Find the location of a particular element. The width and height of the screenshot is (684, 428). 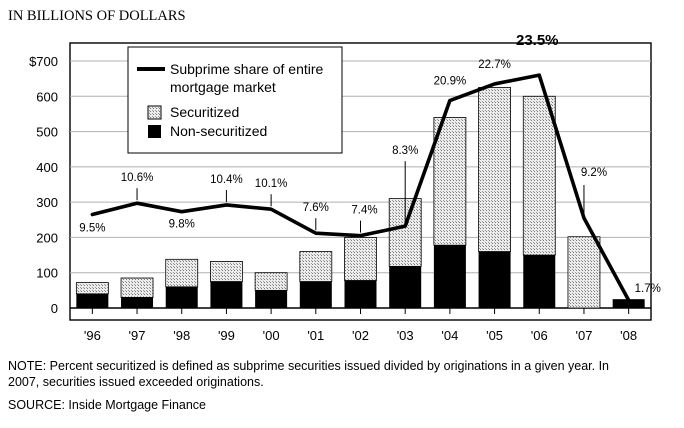

x-tick-label: '96 is located at coordinates (92, 335).